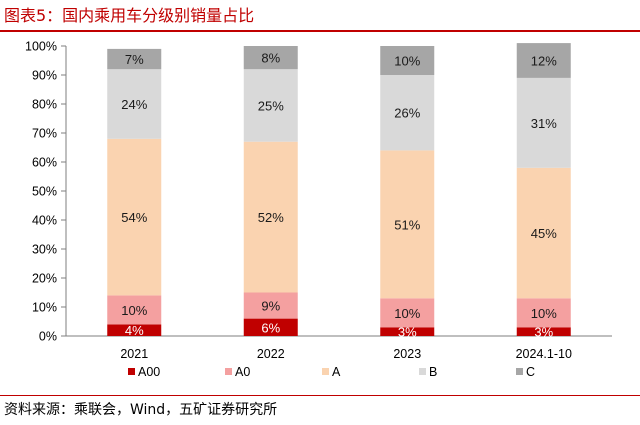 This screenshot has width=640, height=425. I want to click on x-tick-label: 2021, so click(134, 354).